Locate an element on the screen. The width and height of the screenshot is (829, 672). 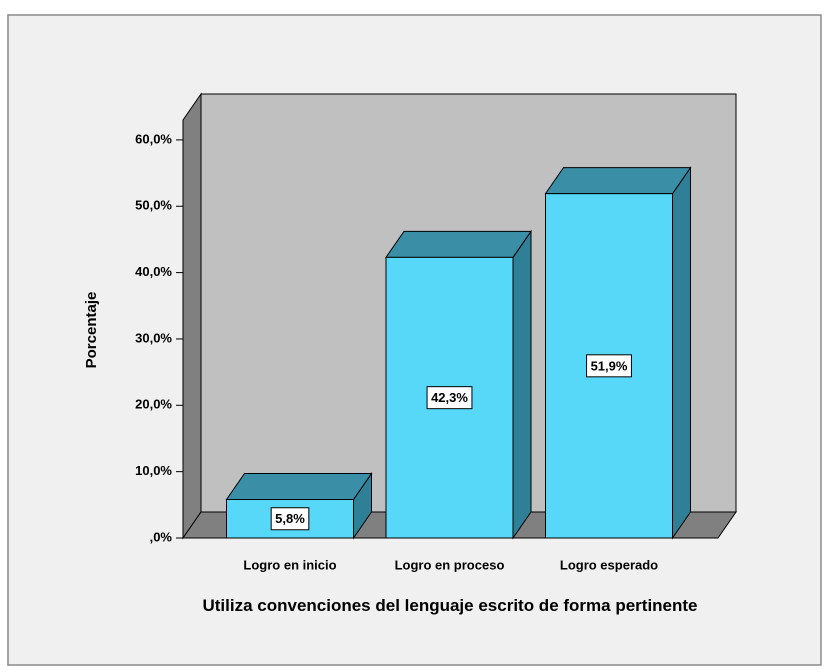
value-label: 42,3% is located at coordinates (449, 397).